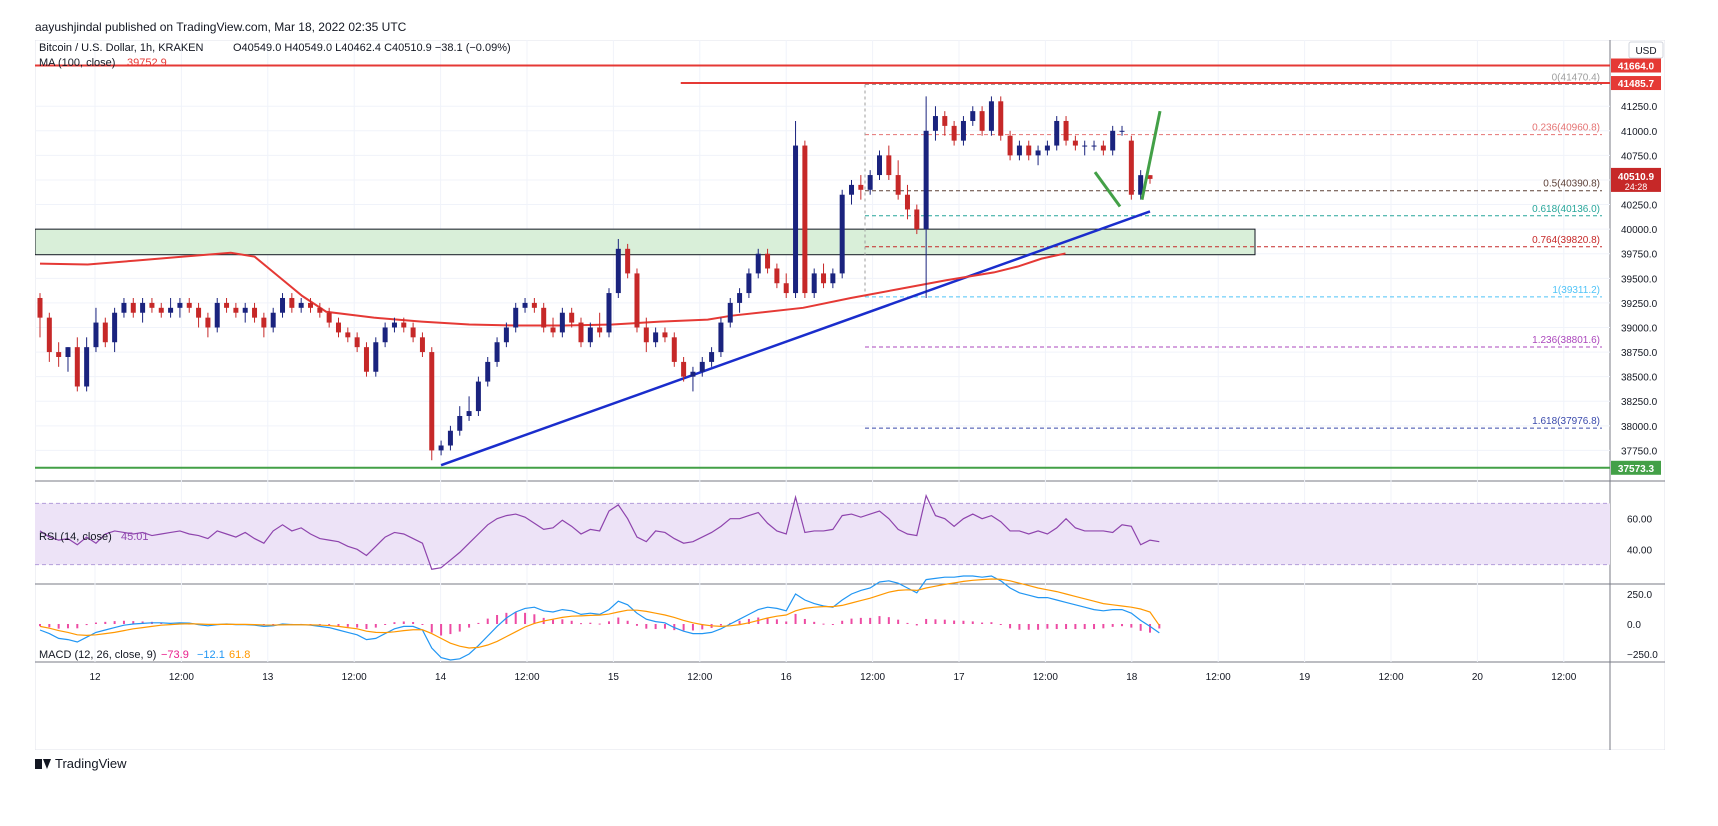 This screenshot has height=826, width=1718. Describe the element at coordinates (1151, 155) in the screenshot. I see `projection-up-stroke` at that location.